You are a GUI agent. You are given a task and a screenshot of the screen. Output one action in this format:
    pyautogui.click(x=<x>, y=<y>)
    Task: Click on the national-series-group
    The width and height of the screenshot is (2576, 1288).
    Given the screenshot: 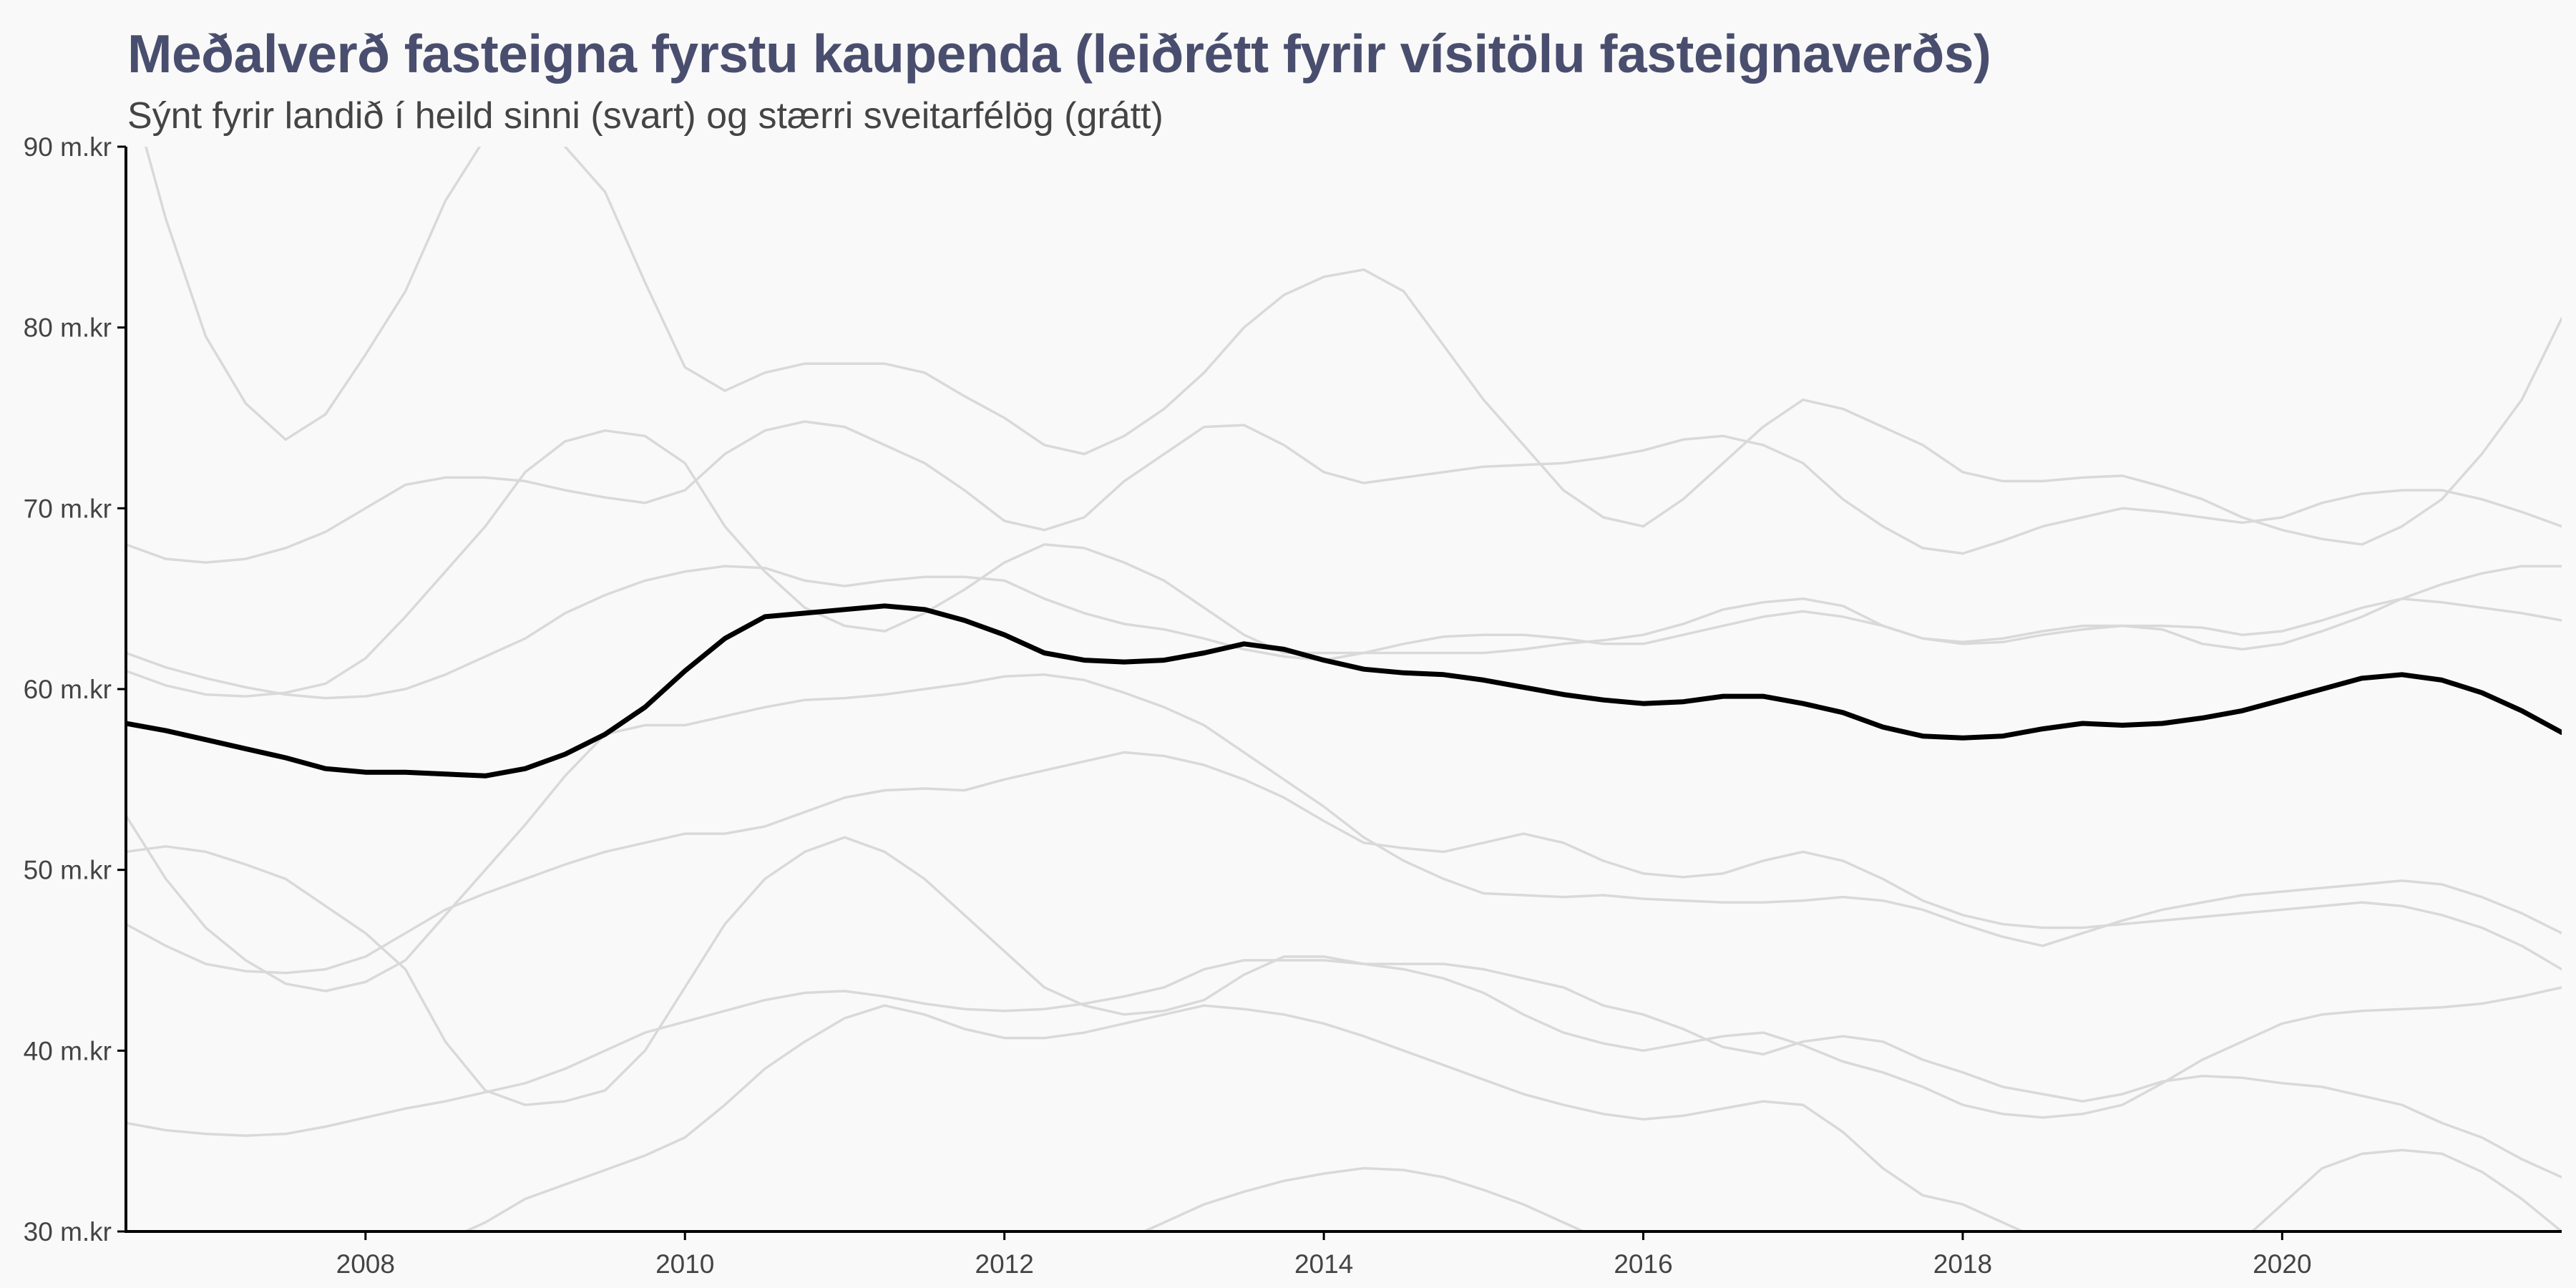 What is the action you would take?
    pyautogui.click(x=1344, y=691)
    